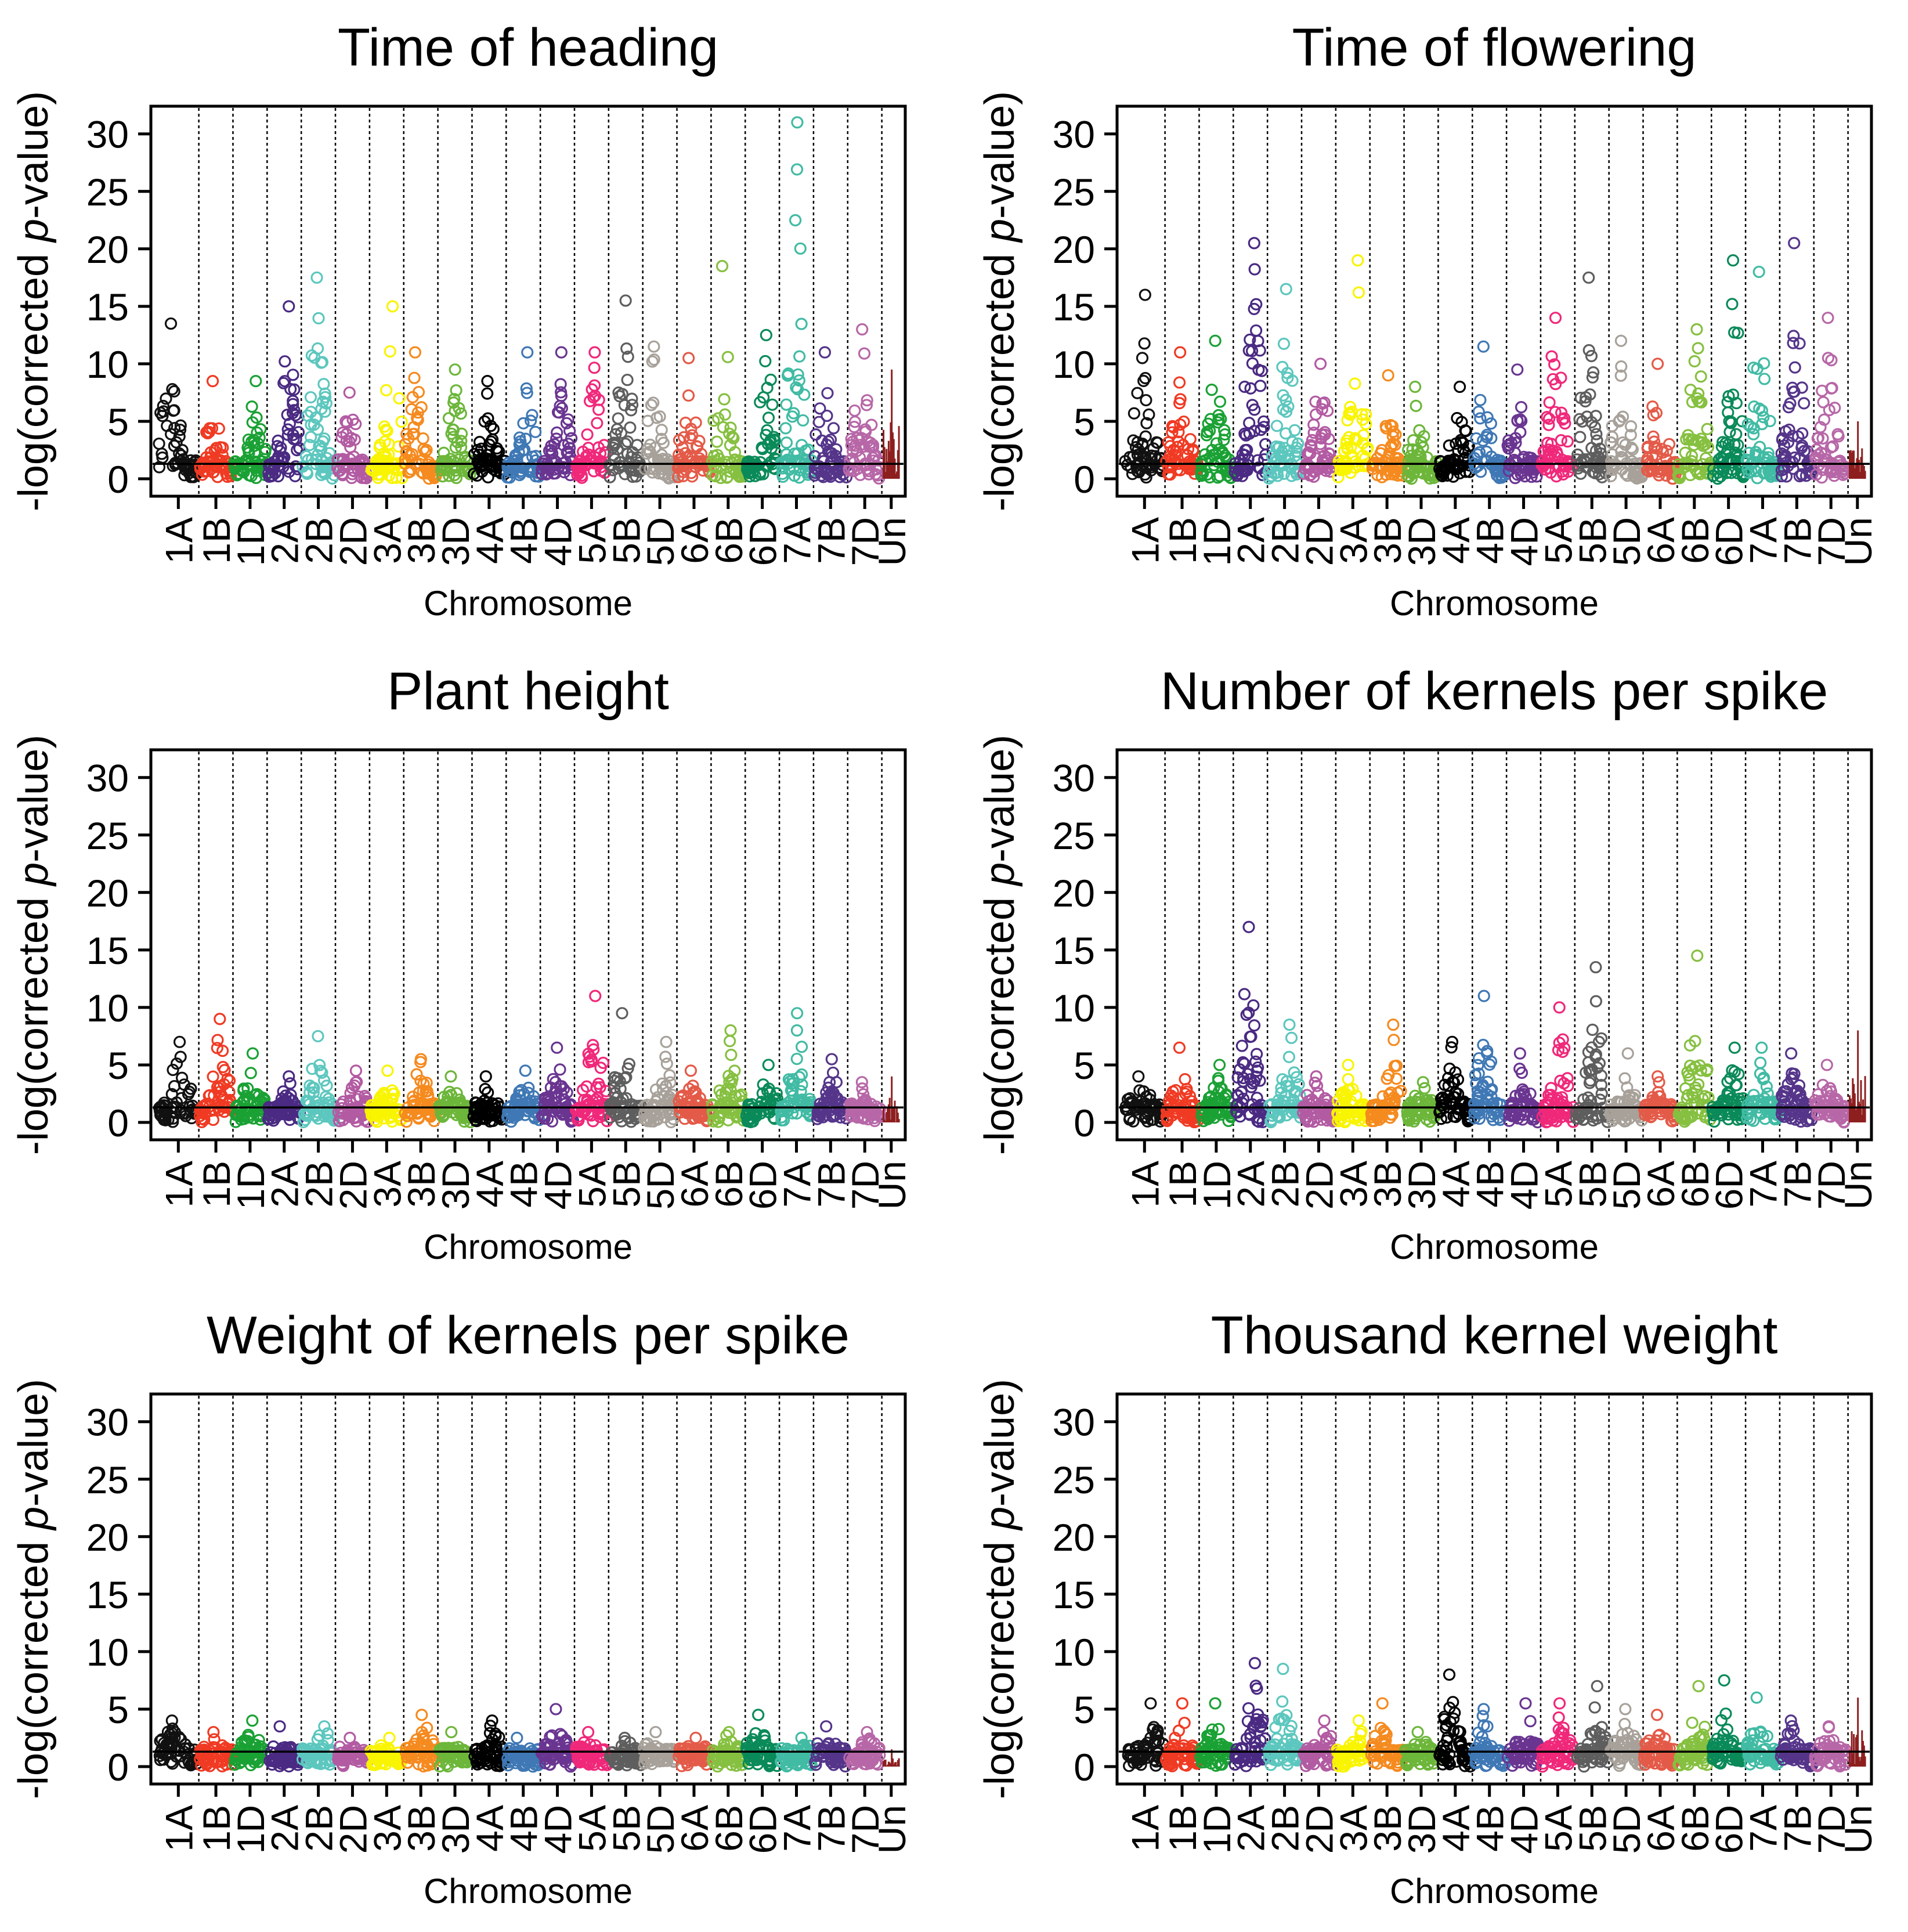 The image size is (1908, 1932). I want to click on x-tick-label: 7B, so click(831, 540).